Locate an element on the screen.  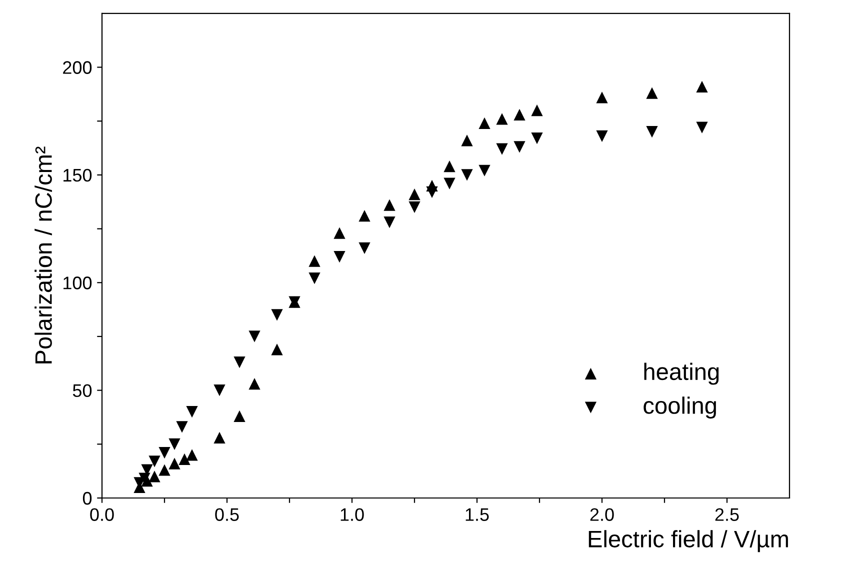
y-tick-label: 200 is located at coordinates (77, 67).